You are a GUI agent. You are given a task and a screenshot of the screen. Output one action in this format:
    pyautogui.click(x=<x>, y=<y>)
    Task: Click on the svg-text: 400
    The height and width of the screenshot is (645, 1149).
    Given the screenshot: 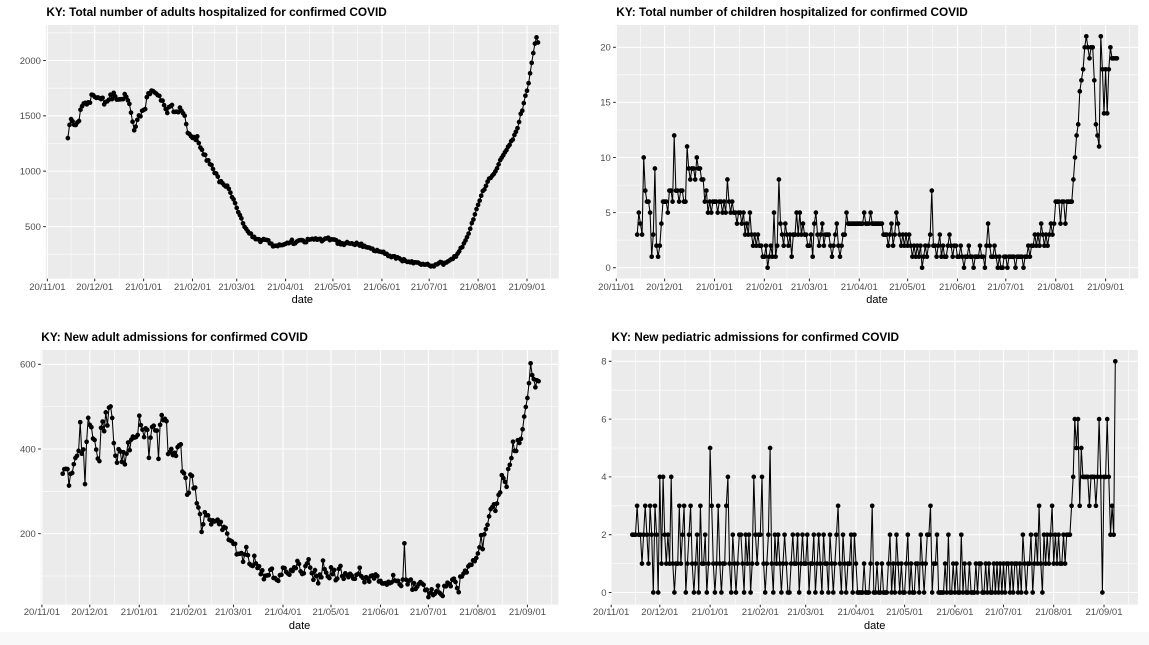 What is the action you would take?
    pyautogui.click(x=28, y=449)
    